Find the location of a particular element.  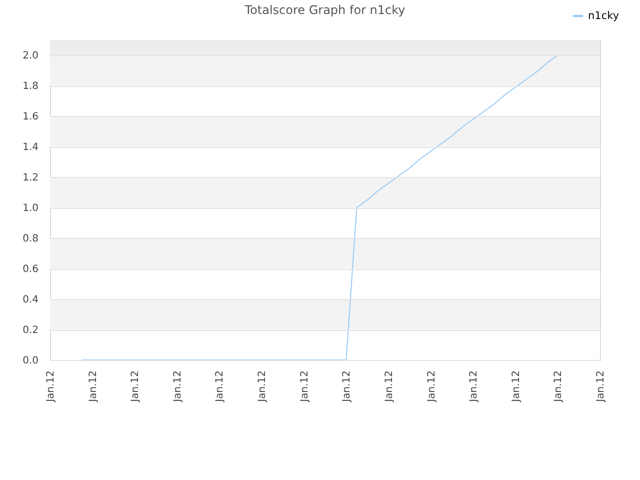

y-tick-label: 1.2 is located at coordinates (30, 178).